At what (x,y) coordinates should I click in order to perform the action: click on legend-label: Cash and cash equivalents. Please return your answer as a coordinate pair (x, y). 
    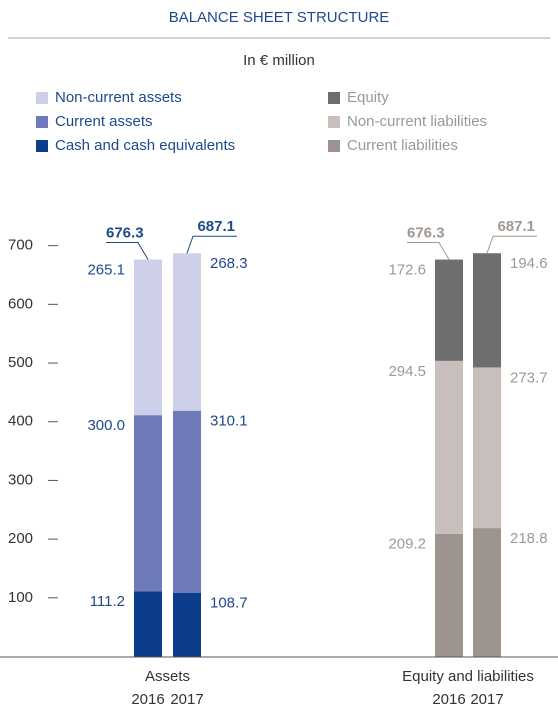
    Looking at the image, I should click on (145, 145).